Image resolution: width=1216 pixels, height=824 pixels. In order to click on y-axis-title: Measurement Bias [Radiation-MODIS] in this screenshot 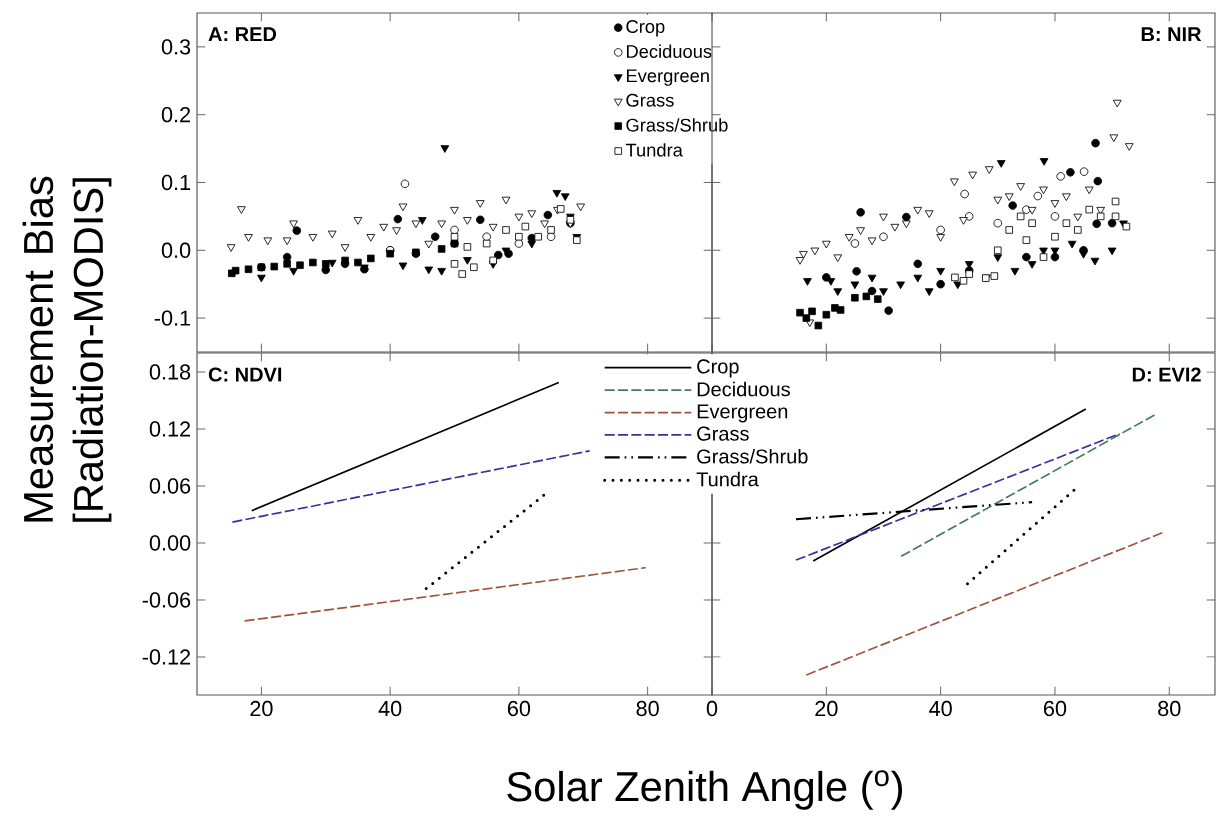, I will do `click(67, 349)`.